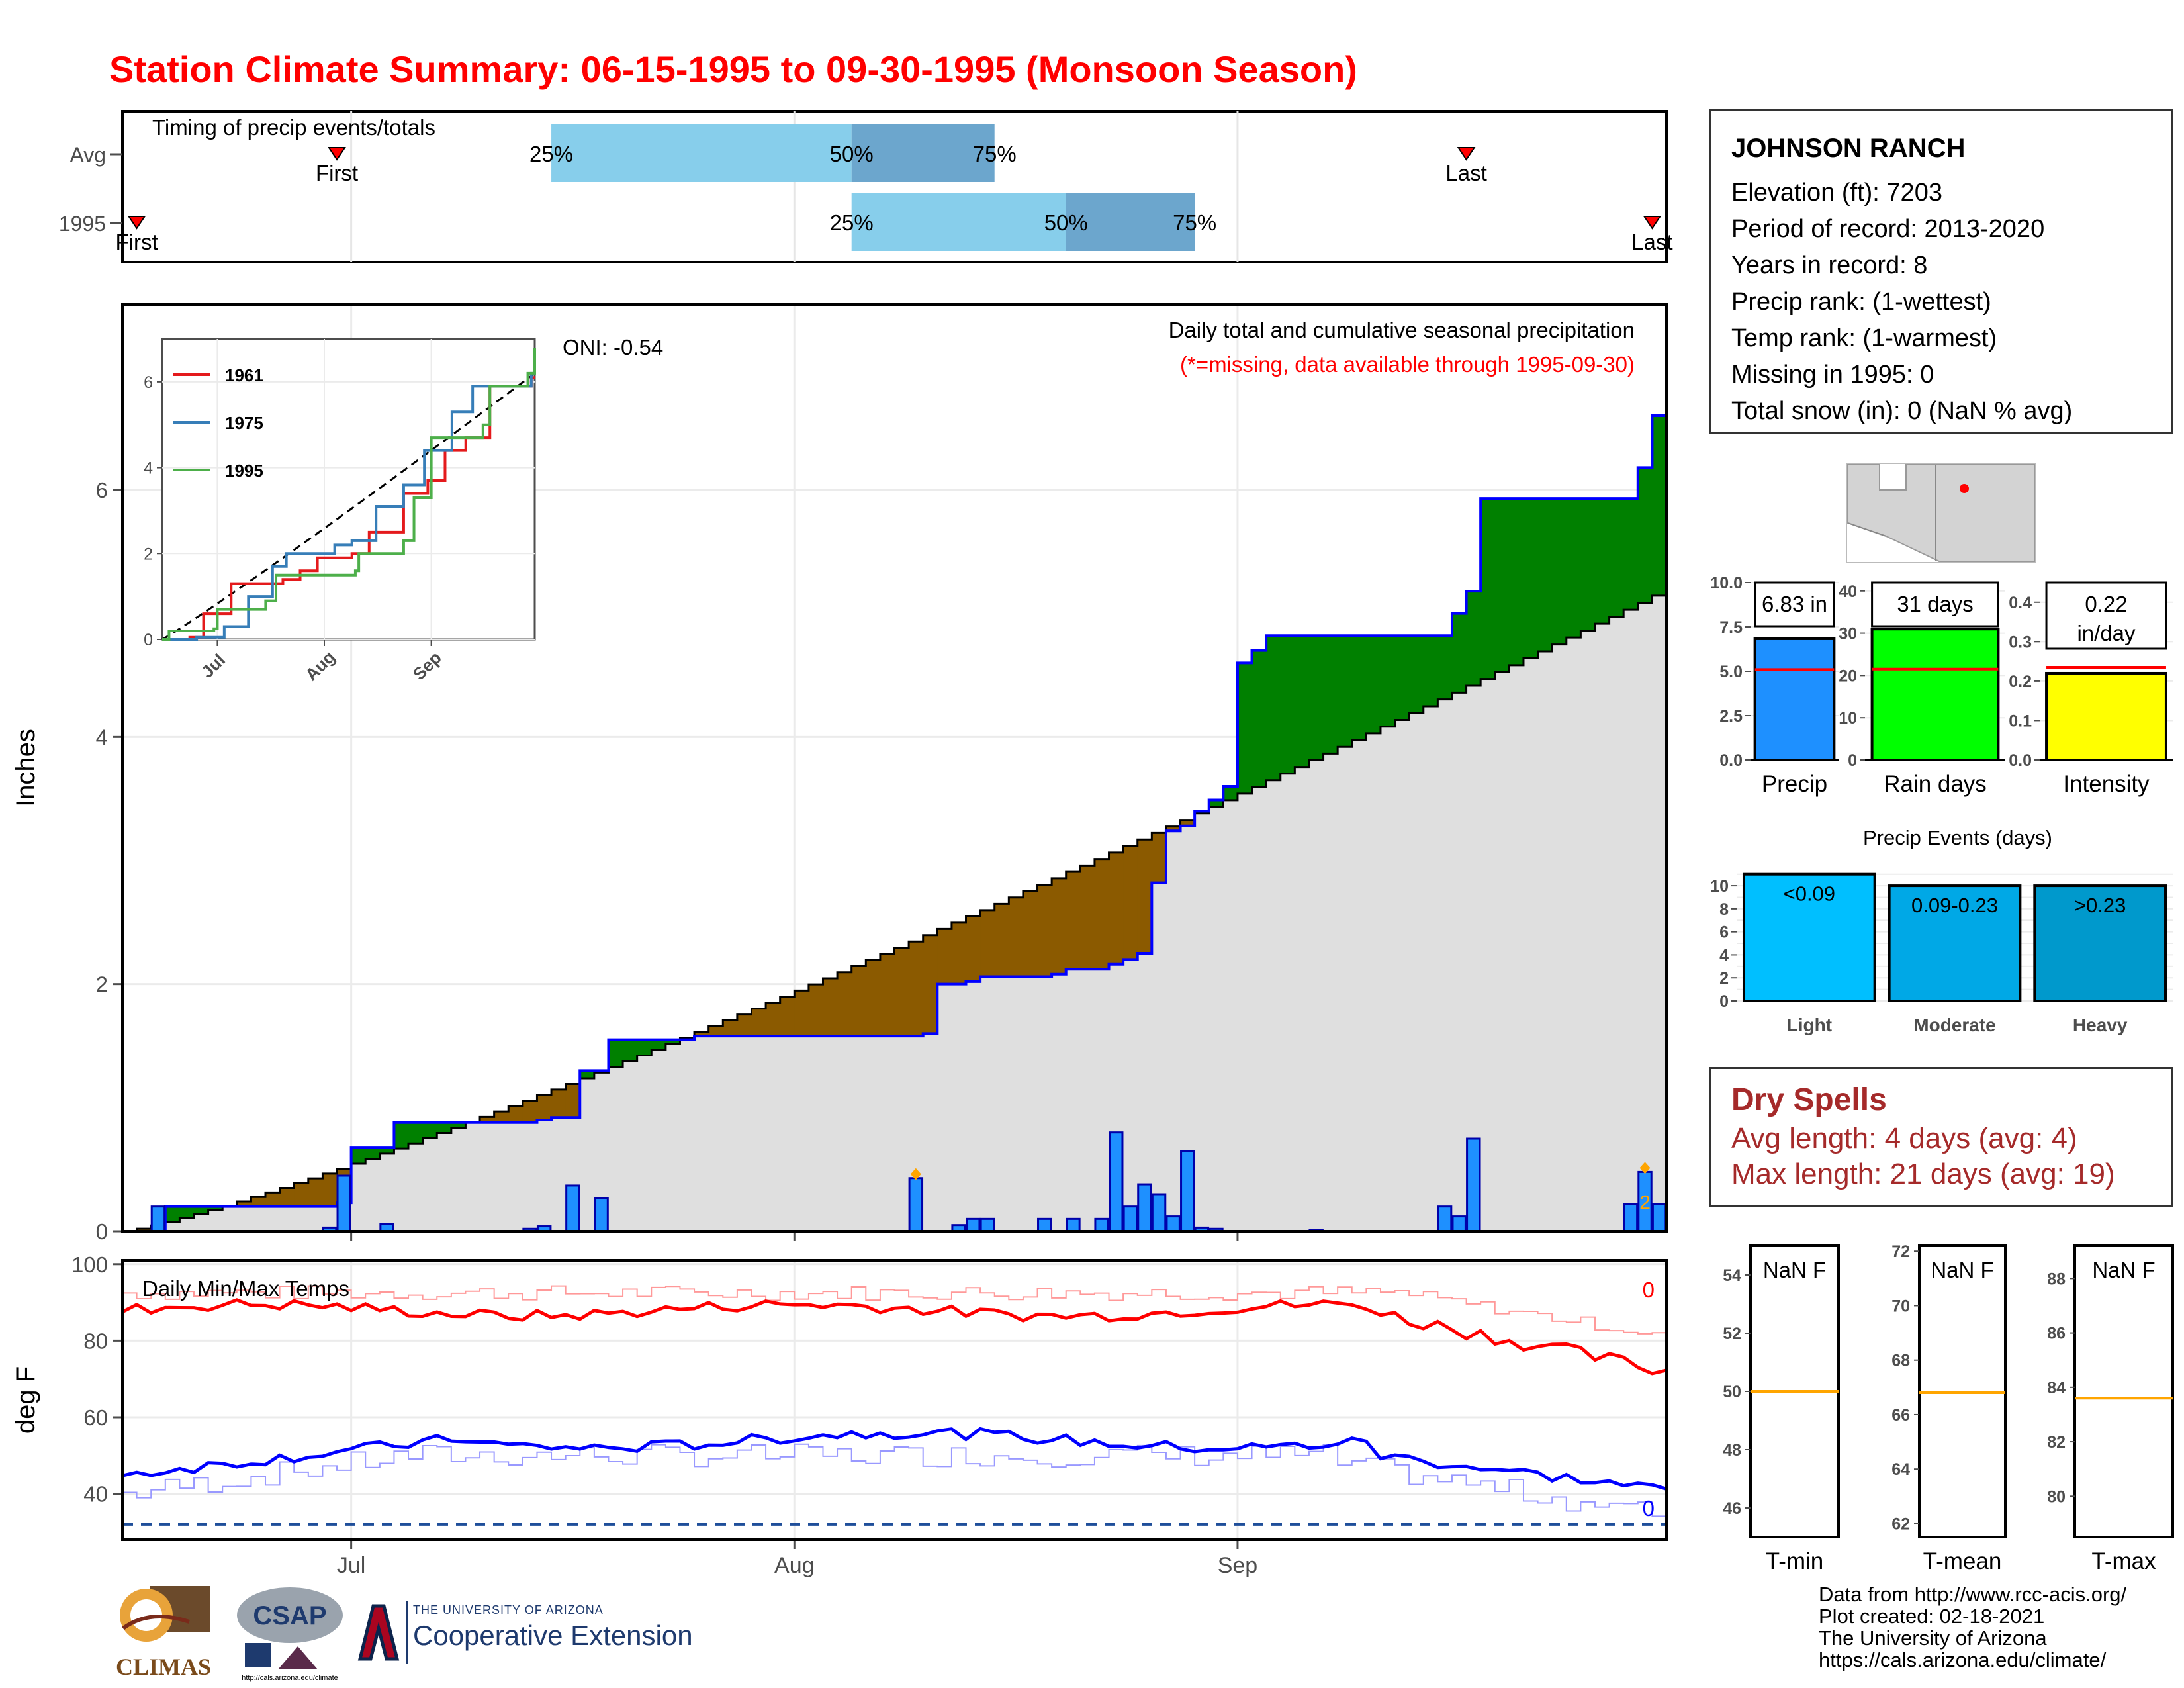  What do you see at coordinates (1732, 1275) in the screenshot?
I see `temp-summary-y-tick-label: 54` at bounding box center [1732, 1275].